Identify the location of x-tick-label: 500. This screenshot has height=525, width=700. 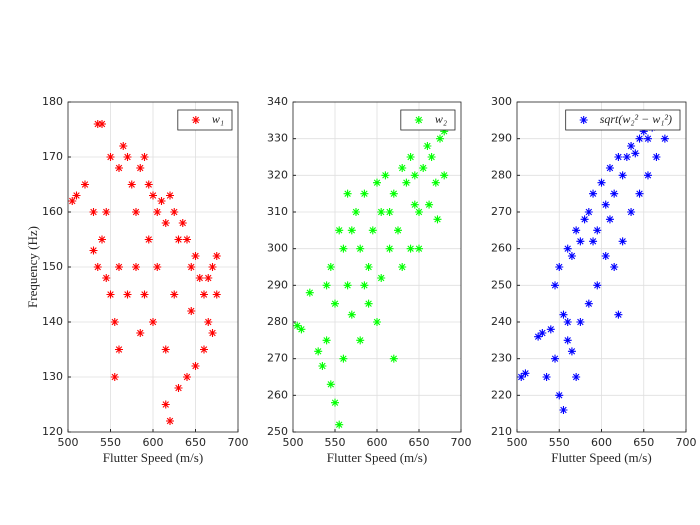
(68, 442).